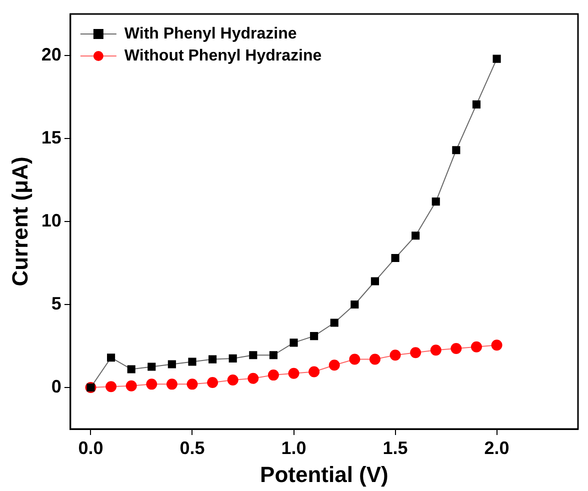  What do you see at coordinates (56, 386) in the screenshot?
I see `y-tick-label: 0` at bounding box center [56, 386].